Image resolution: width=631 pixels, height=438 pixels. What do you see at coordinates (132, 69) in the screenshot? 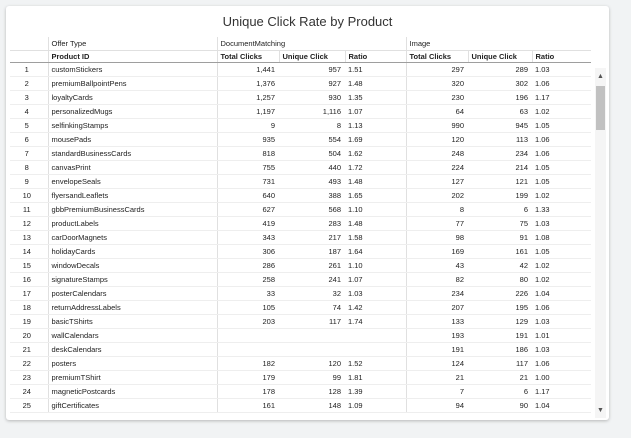
I see `product-id-cell: customStickers` at bounding box center [132, 69].